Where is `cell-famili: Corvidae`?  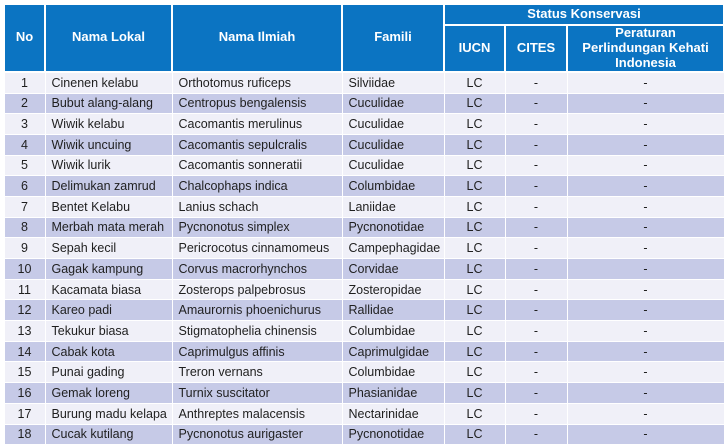 cell-famili: Corvidae is located at coordinates (393, 269).